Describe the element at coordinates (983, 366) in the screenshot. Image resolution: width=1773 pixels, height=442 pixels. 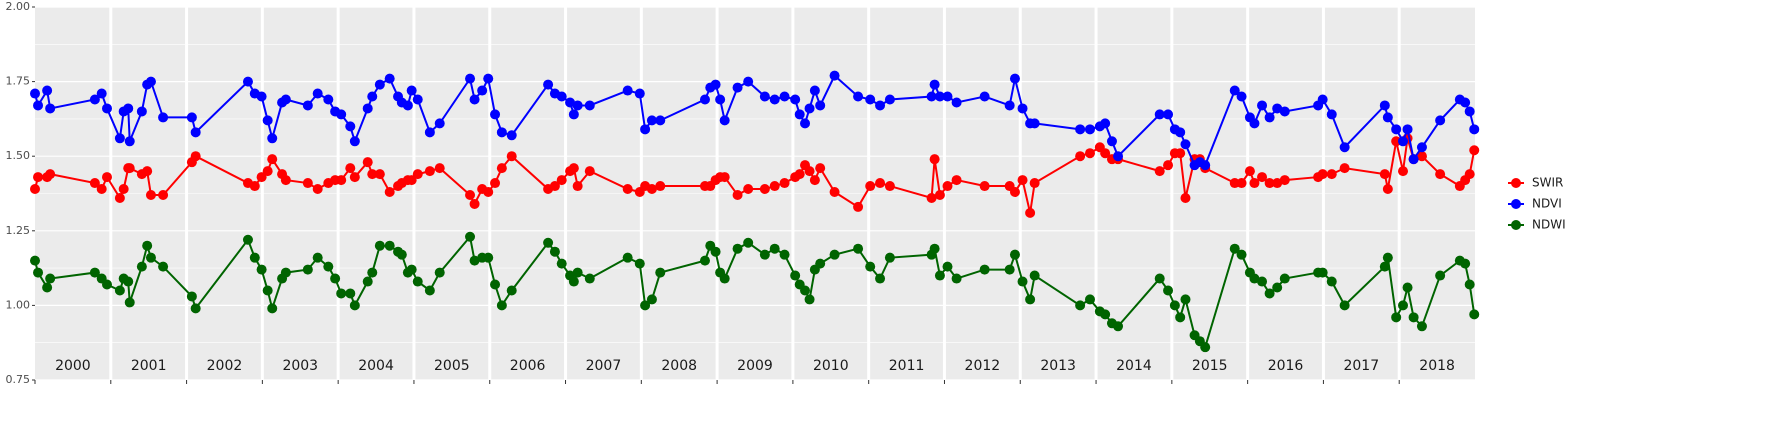
I see `x-tick-label: 2012` at that location.